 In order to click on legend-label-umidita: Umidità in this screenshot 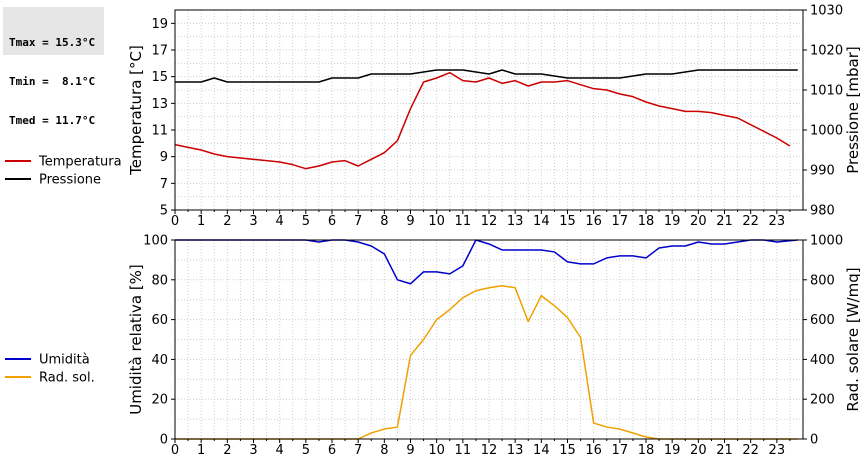, I will do `click(64, 360)`.